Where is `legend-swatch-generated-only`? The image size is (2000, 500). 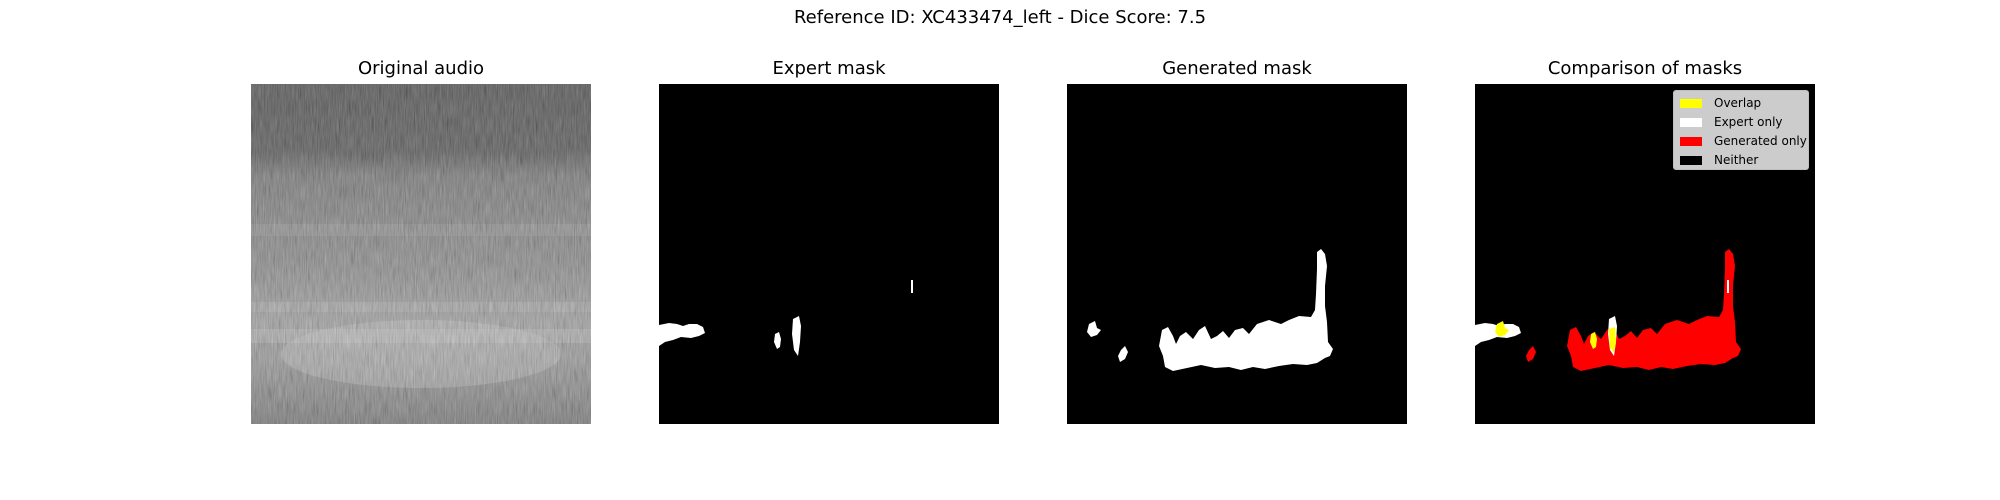
legend-swatch-generated-only is located at coordinates (1691, 141).